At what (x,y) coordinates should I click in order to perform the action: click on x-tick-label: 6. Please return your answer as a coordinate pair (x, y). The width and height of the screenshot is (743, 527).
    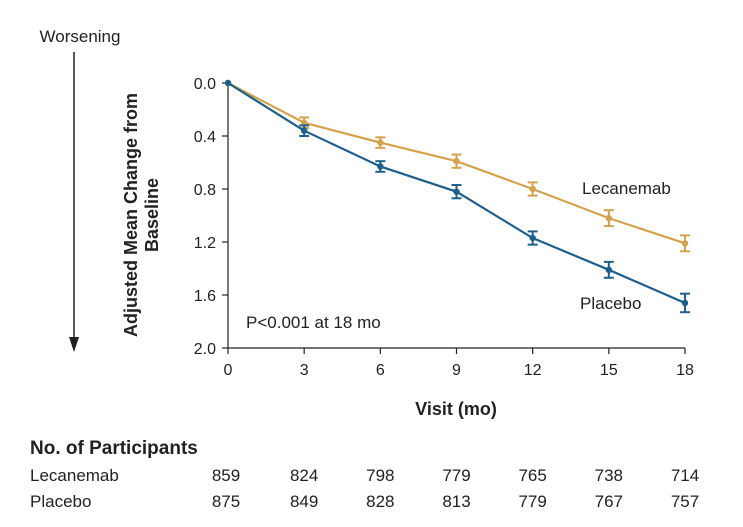
    Looking at the image, I should click on (380, 370).